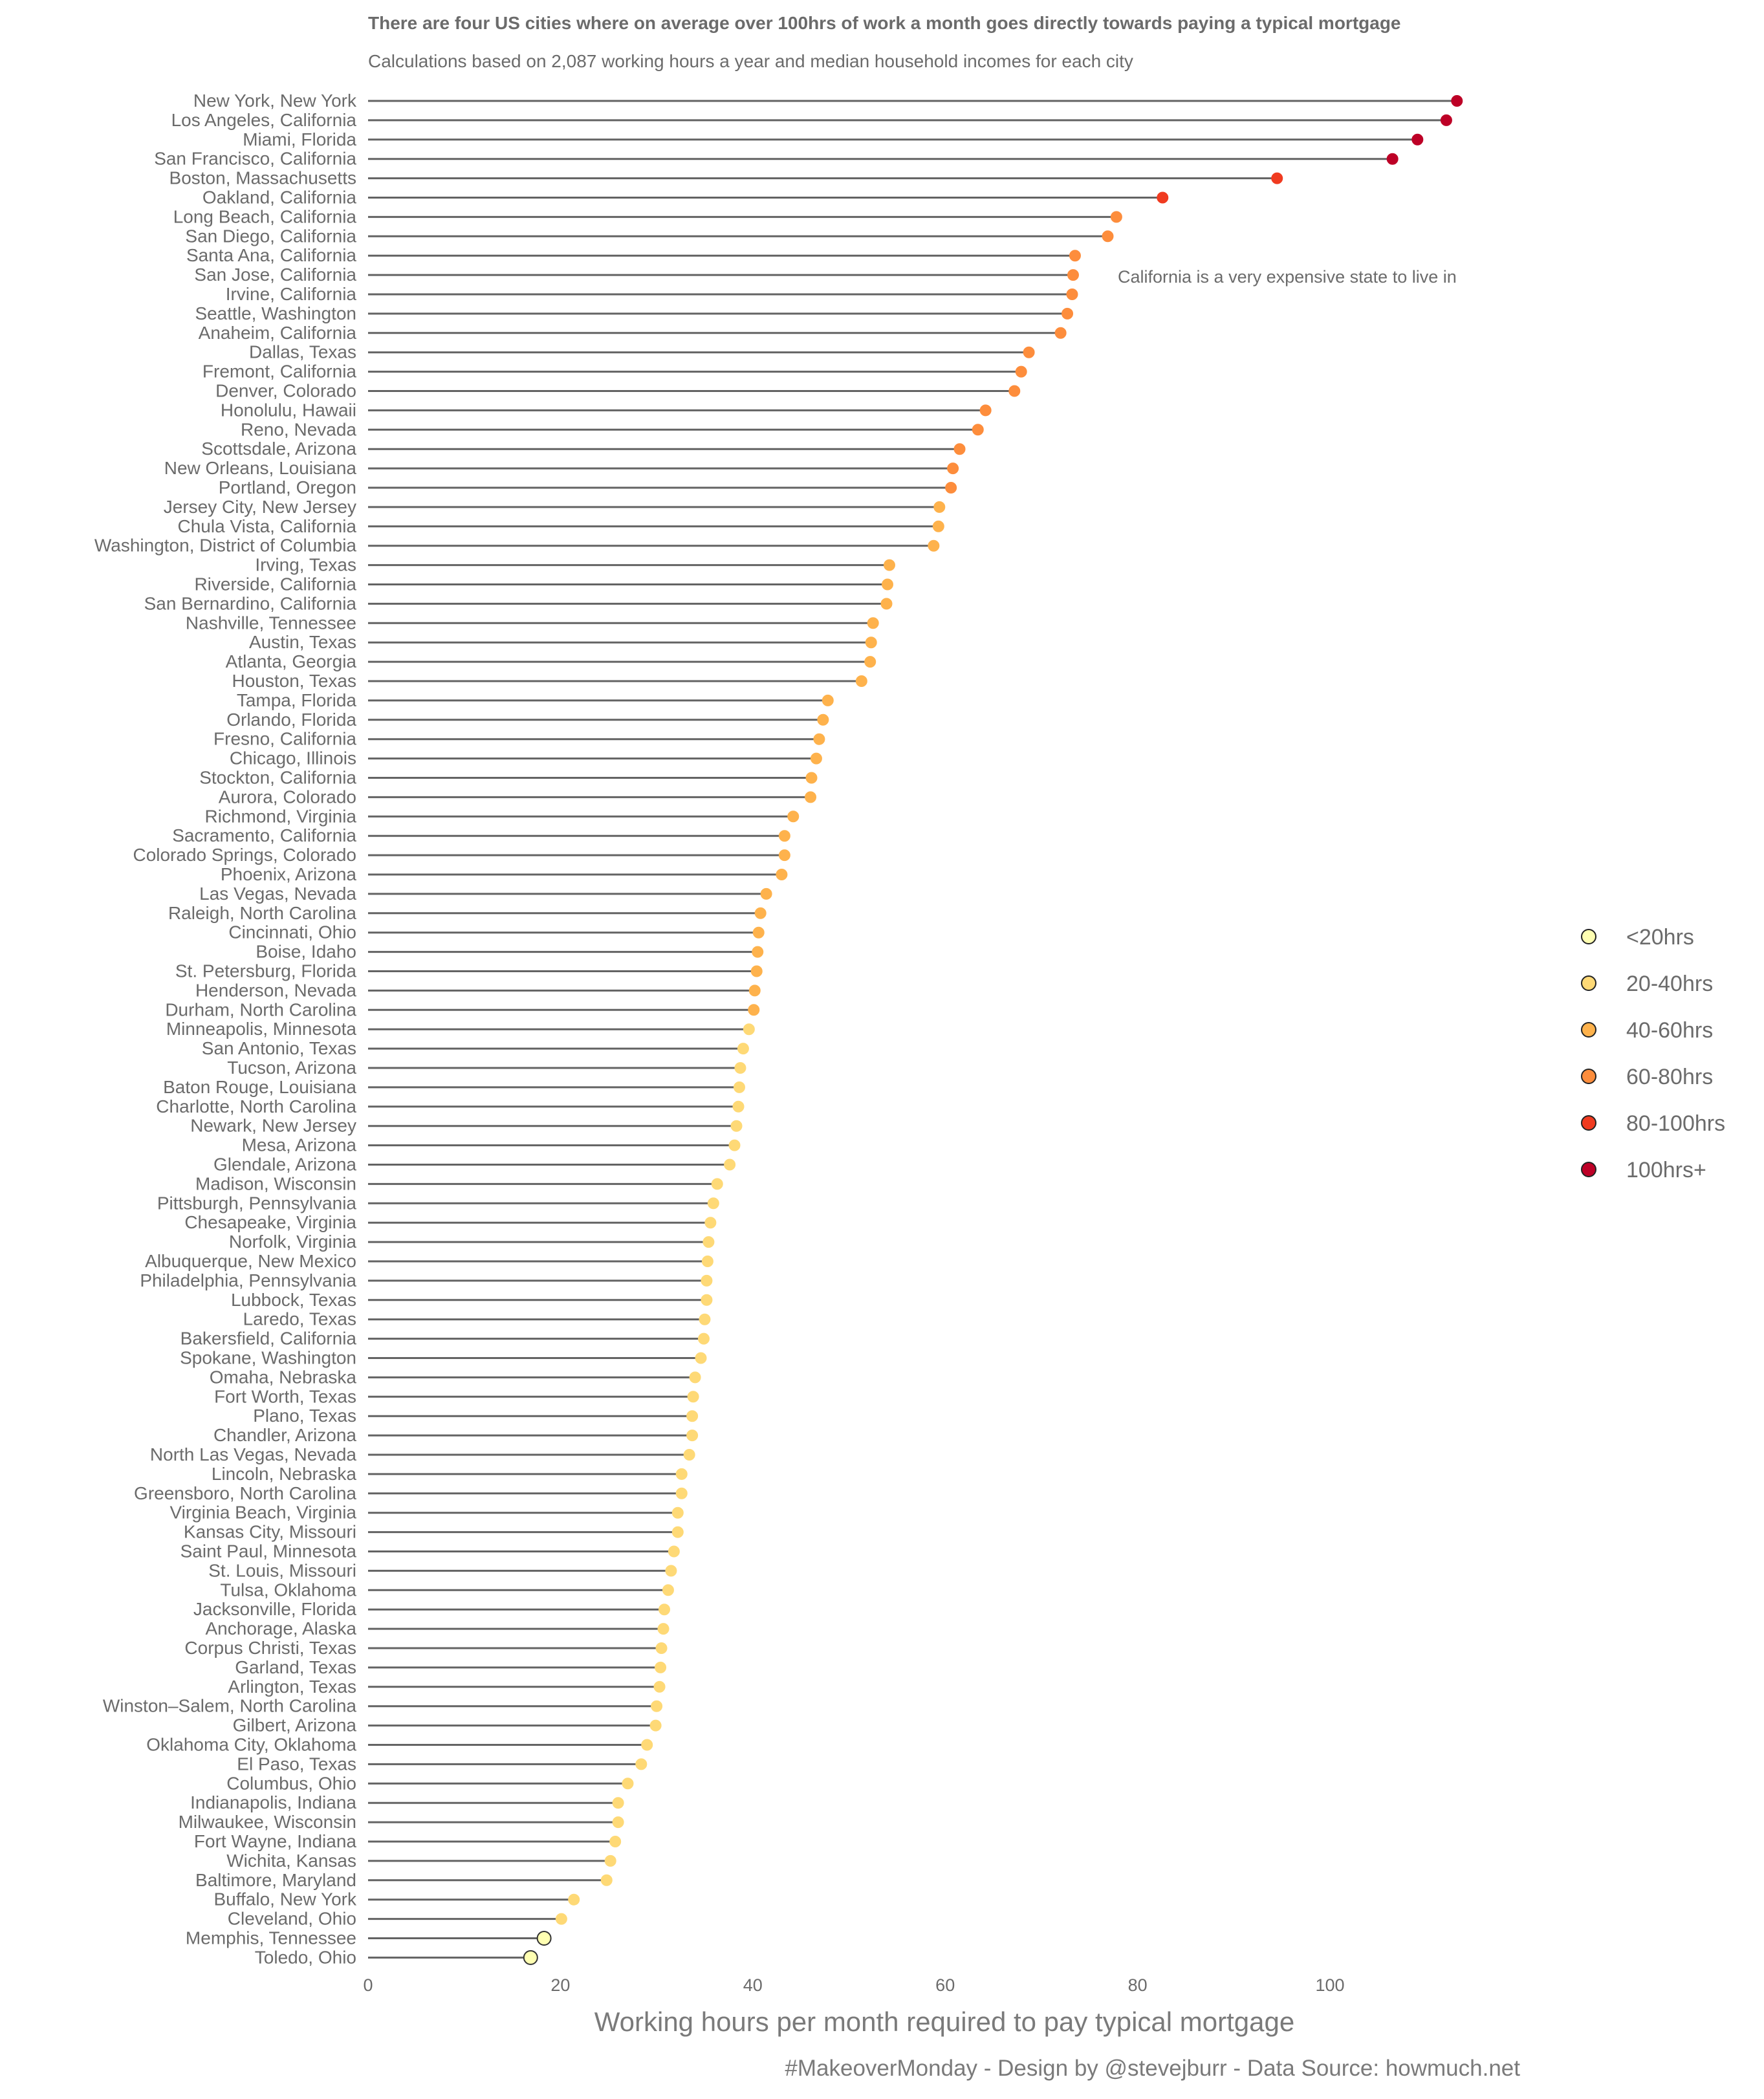 Image resolution: width=1764 pixels, height=2099 pixels. I want to click on city-label: Chula Vista, California, so click(266, 526).